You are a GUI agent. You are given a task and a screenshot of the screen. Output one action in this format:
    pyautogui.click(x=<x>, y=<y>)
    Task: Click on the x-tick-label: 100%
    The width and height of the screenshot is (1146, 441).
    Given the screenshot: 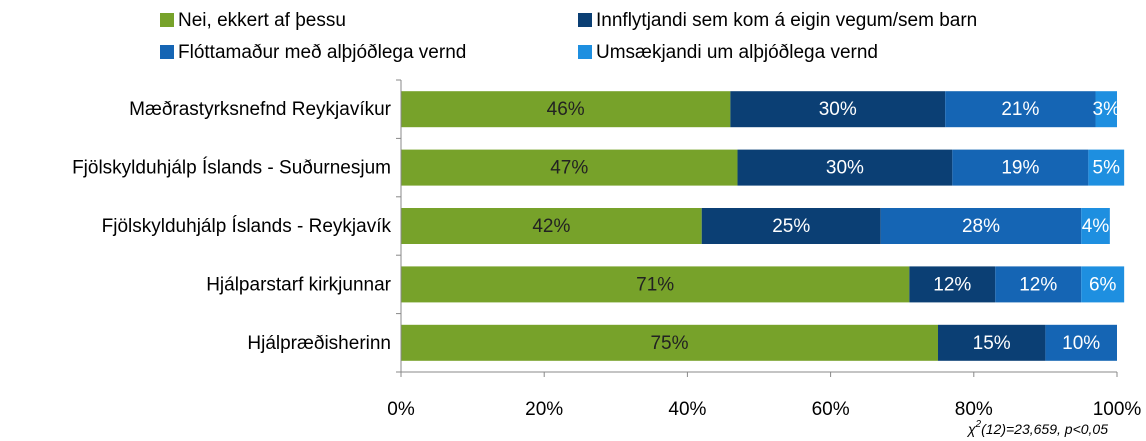 What is the action you would take?
    pyautogui.click(x=1117, y=409)
    